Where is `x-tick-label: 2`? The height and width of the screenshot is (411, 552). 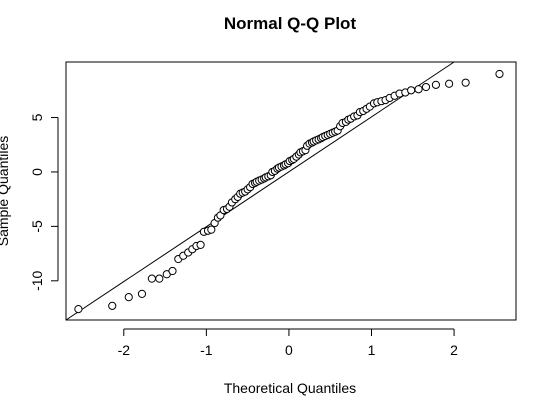 x-tick-label: 2 is located at coordinates (454, 350).